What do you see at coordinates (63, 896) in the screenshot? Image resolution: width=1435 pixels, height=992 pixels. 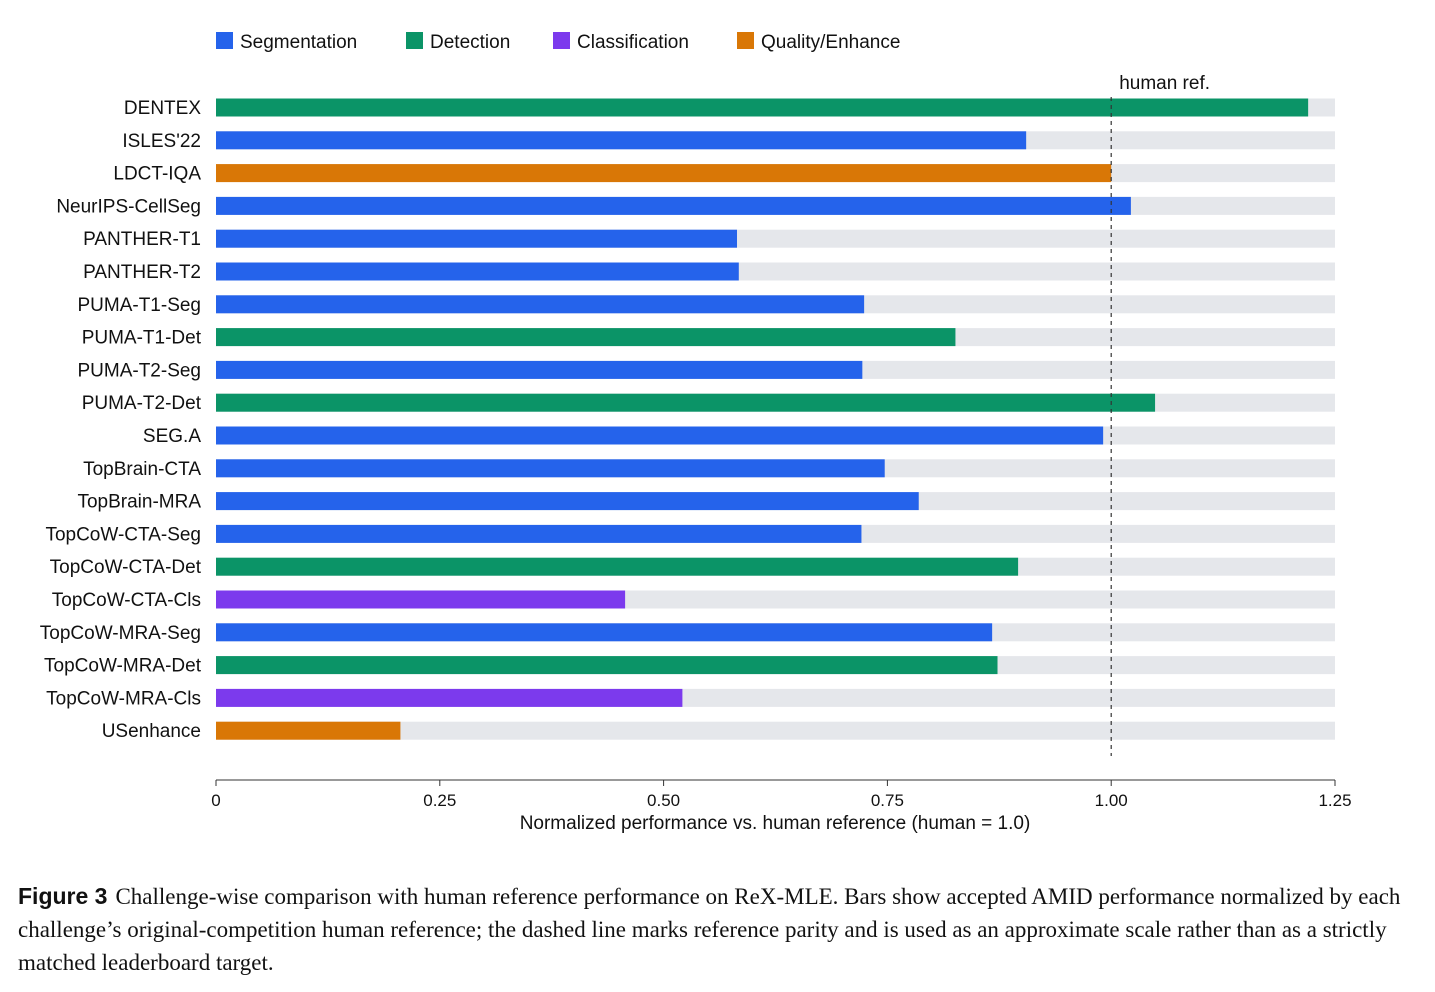 I see `caption-label: Figure 3` at bounding box center [63, 896].